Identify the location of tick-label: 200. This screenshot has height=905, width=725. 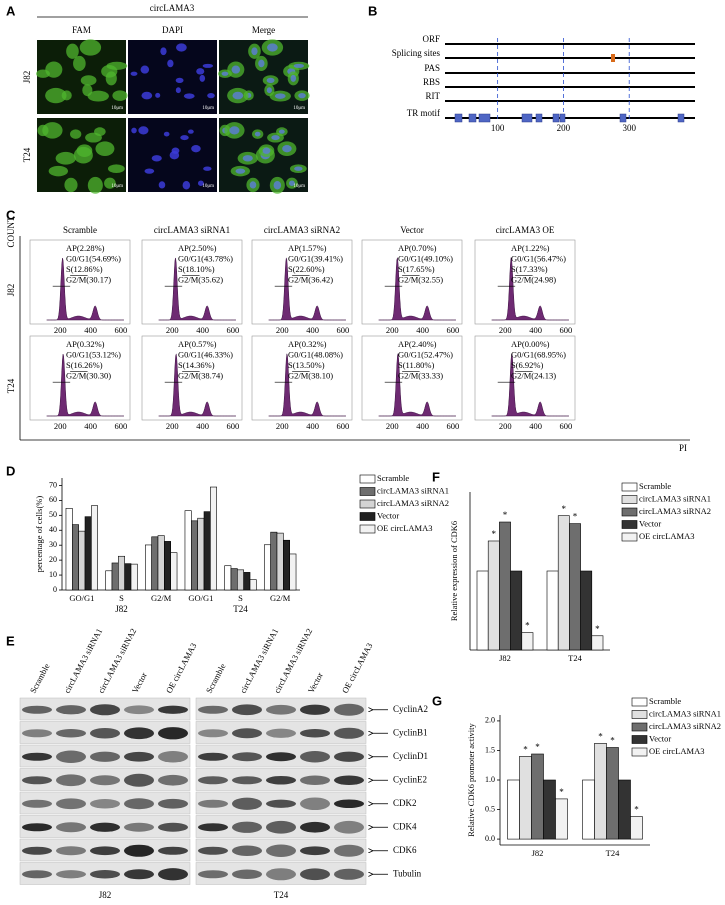
(392, 426).